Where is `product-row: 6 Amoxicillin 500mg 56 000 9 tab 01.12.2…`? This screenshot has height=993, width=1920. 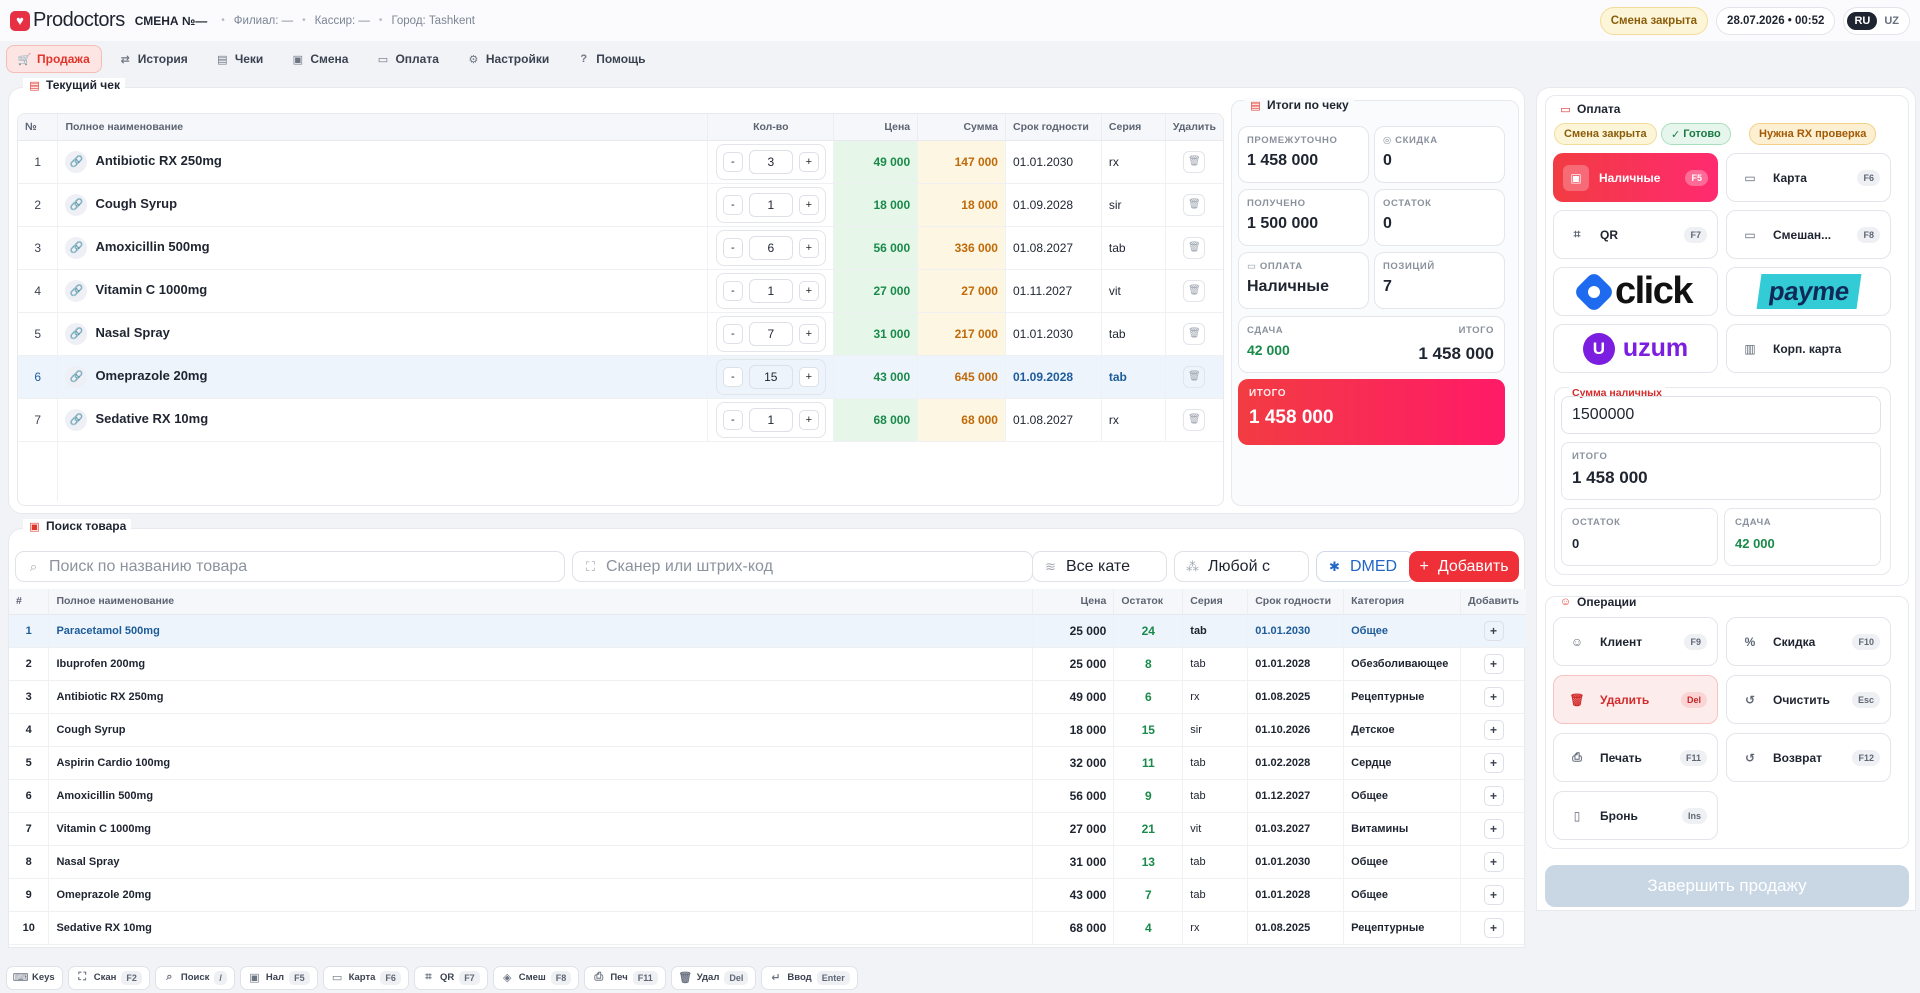 product-row: 6 Amoxicillin 500mg 56 000 9 tab 01.12.2… is located at coordinates (767, 796).